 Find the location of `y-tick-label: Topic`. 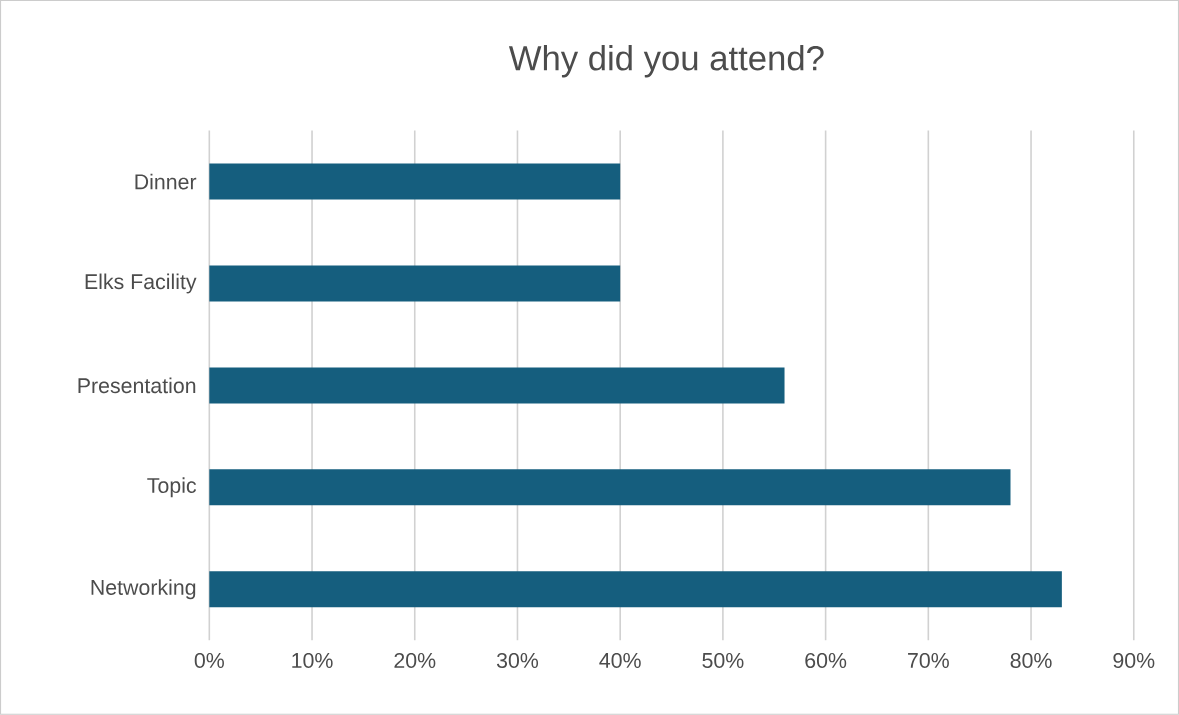

y-tick-label: Topic is located at coordinates (172, 487).